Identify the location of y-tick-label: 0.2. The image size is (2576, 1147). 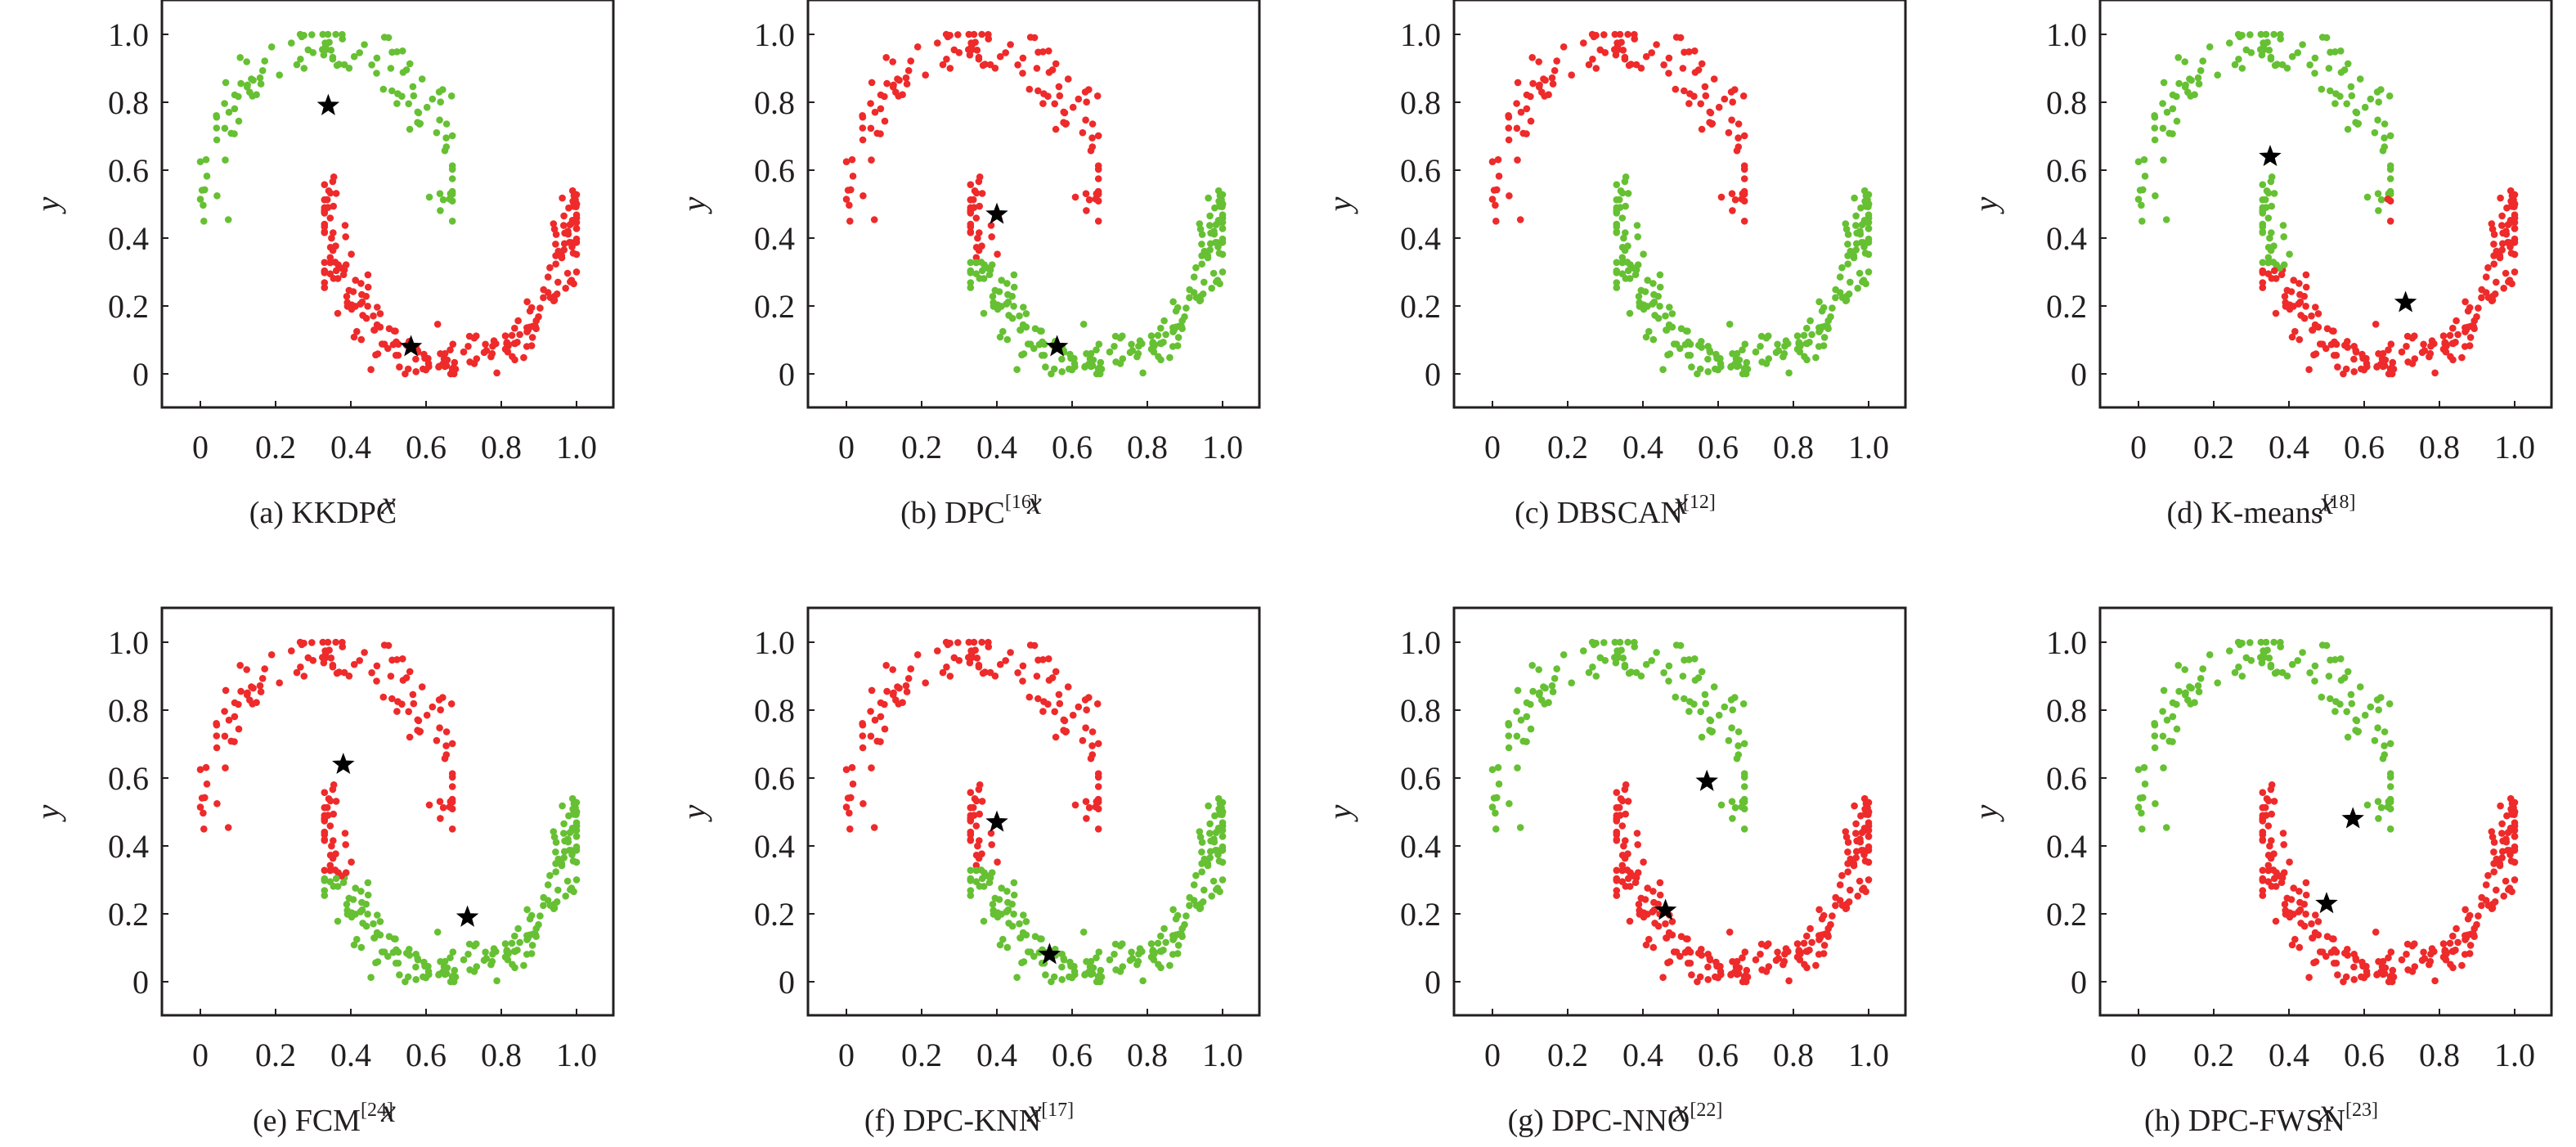
(128, 306).